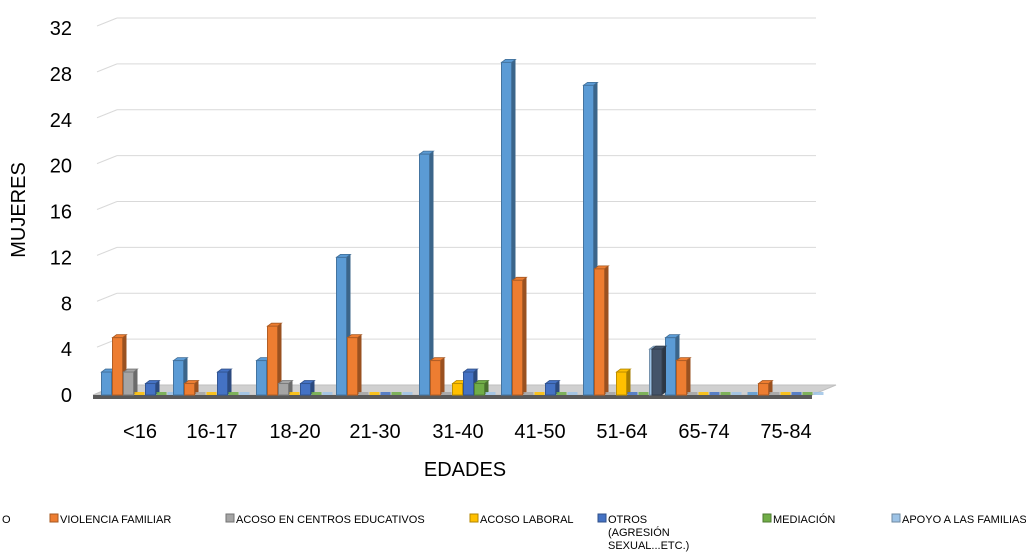 The image size is (1026, 560). Describe the element at coordinates (66, 396) in the screenshot. I see `y-tick-label: 0` at that location.